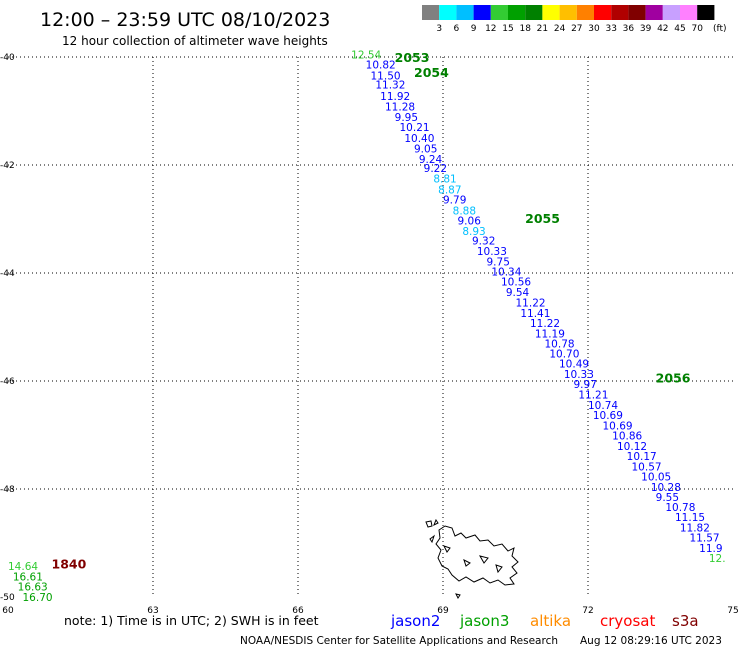  Describe the element at coordinates (484, 621) in the screenshot. I see `satellite-legend-jason3: jason3` at that location.